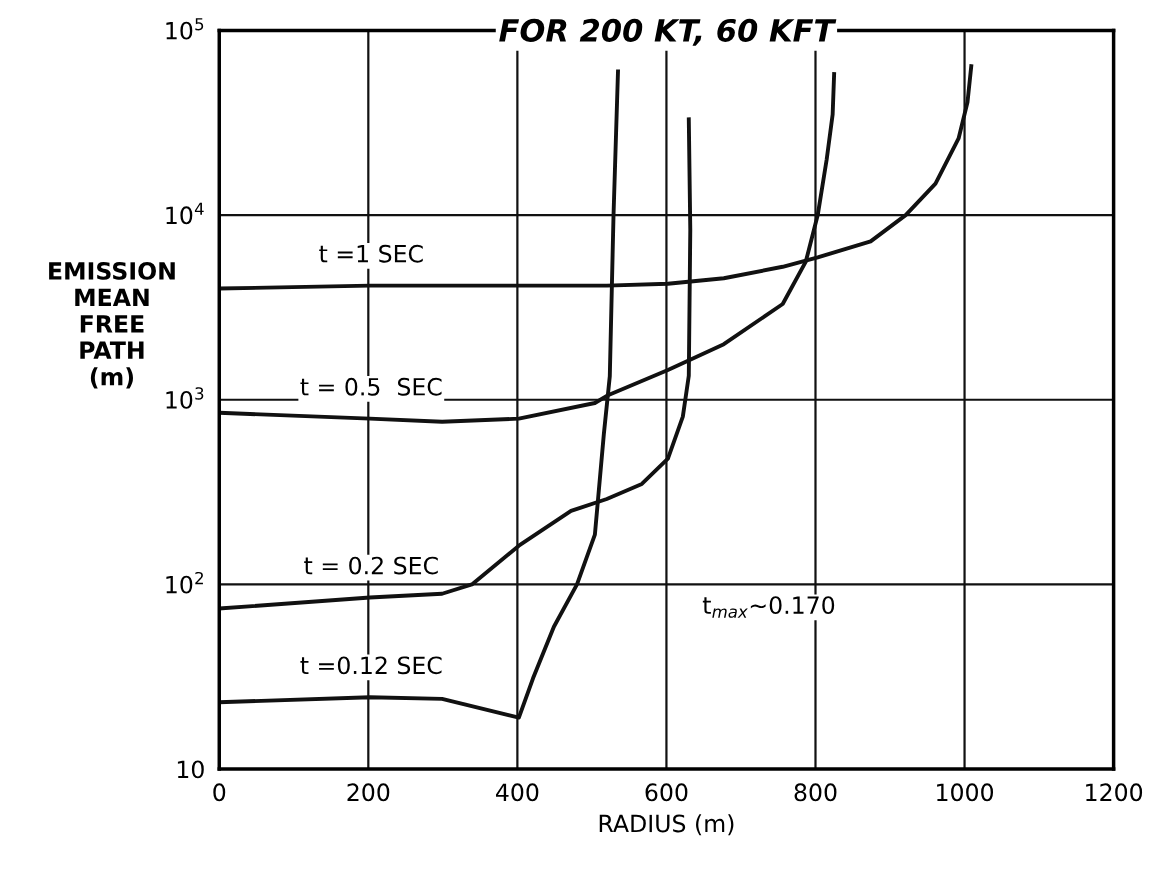 This screenshot has width=1154, height=869. What do you see at coordinates (1114, 792) in the screenshot?
I see `x-tick-label: 1200` at bounding box center [1114, 792].